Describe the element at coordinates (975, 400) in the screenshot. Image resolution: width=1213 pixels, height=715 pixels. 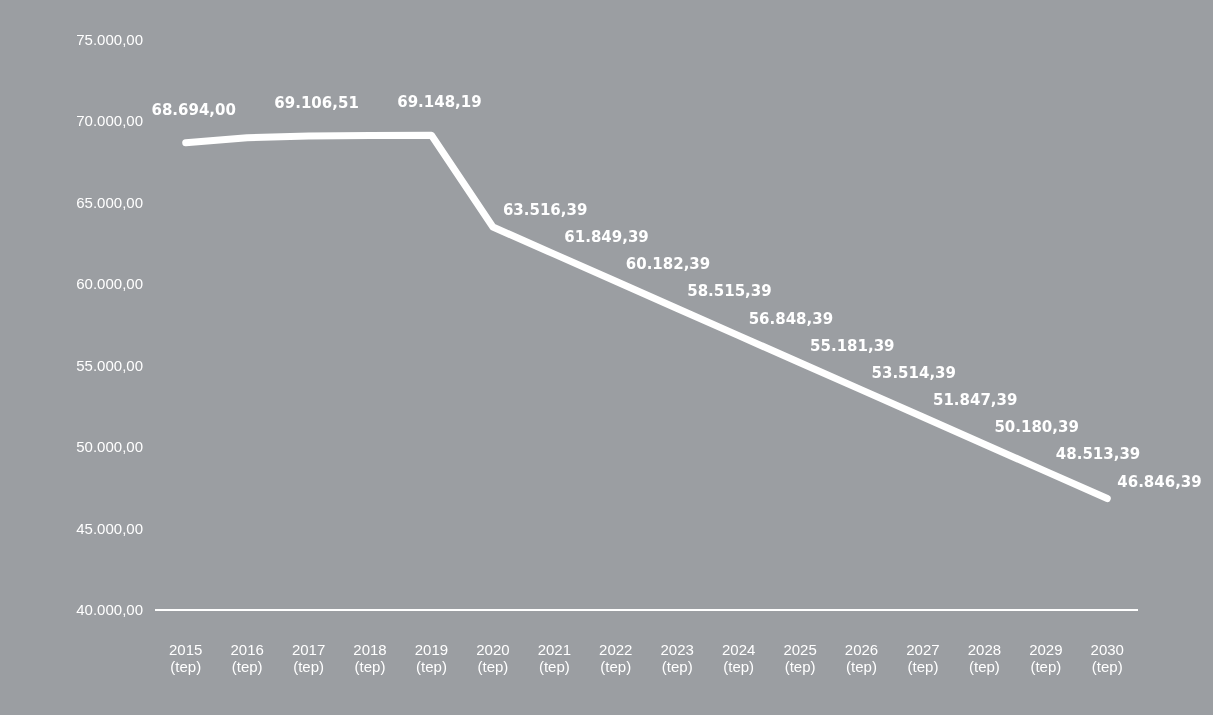
I see `data-label: 51.847,39` at that location.